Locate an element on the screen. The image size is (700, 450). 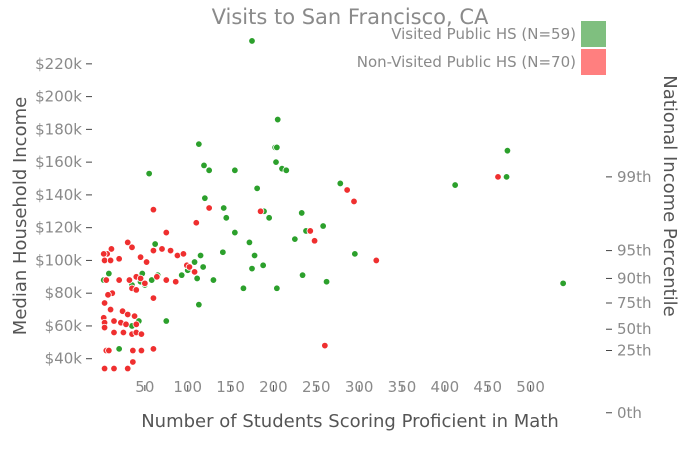
legend-label: Visited Public HS (N=59) is located at coordinates (483, 34).